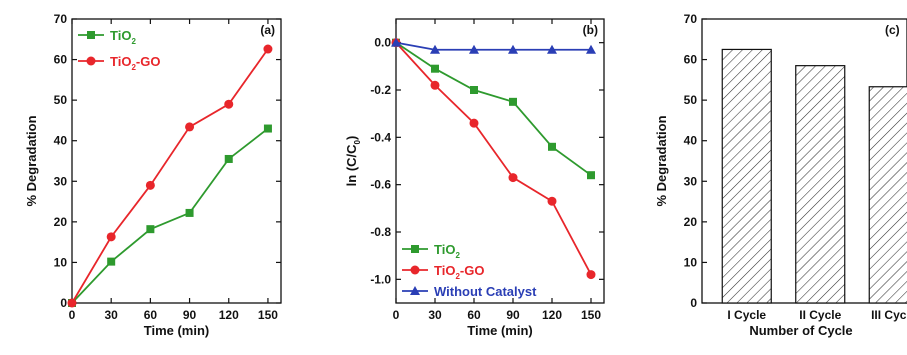 This screenshot has height=355, width=907. I want to click on panel-label: (c), so click(892, 30).